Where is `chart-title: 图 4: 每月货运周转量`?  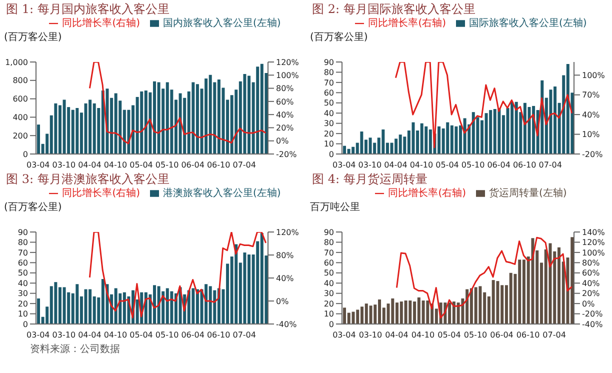 chart-title: 图 4: 每月货运周转量 is located at coordinates (369, 179).